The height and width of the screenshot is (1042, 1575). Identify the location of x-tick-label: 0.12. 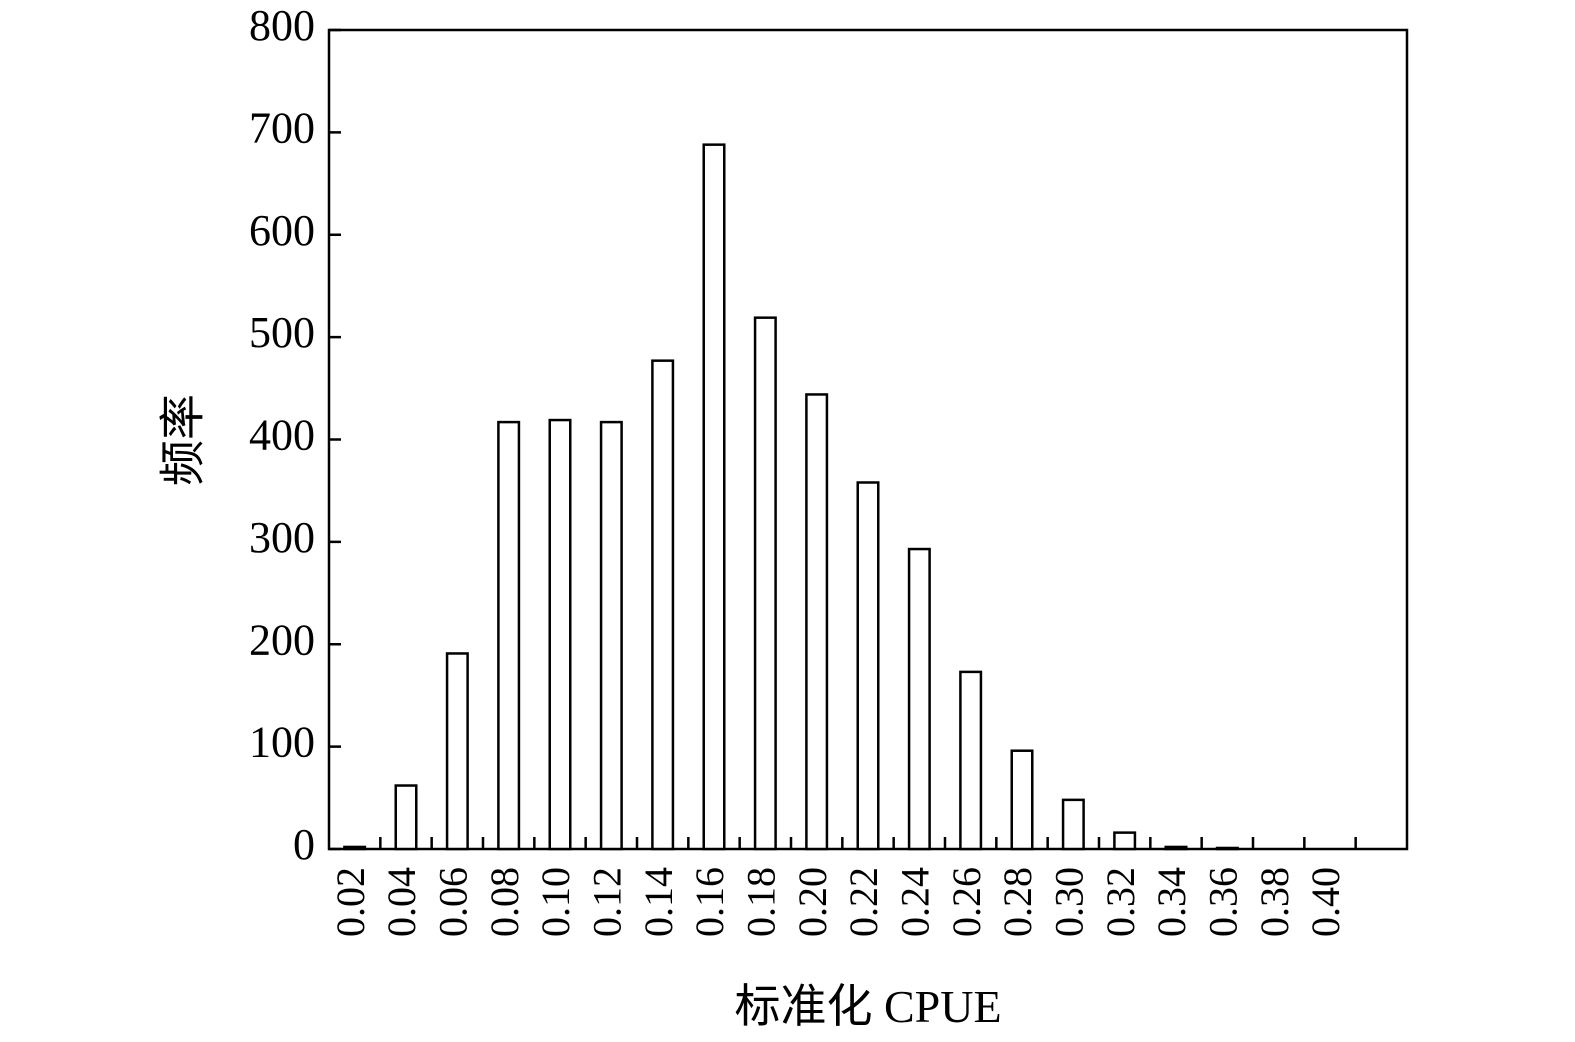
(607, 902).